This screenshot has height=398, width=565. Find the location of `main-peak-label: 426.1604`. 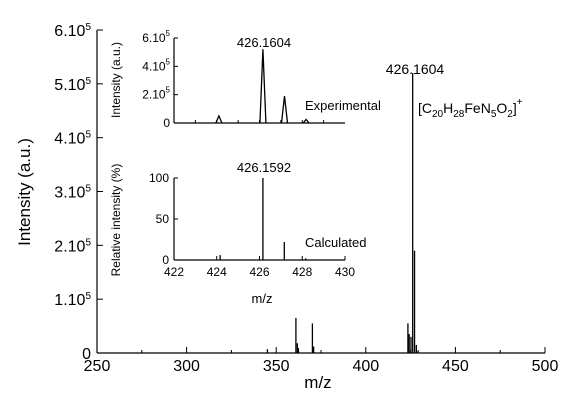

main-peak-label: 426.1604 is located at coordinates (415, 69).